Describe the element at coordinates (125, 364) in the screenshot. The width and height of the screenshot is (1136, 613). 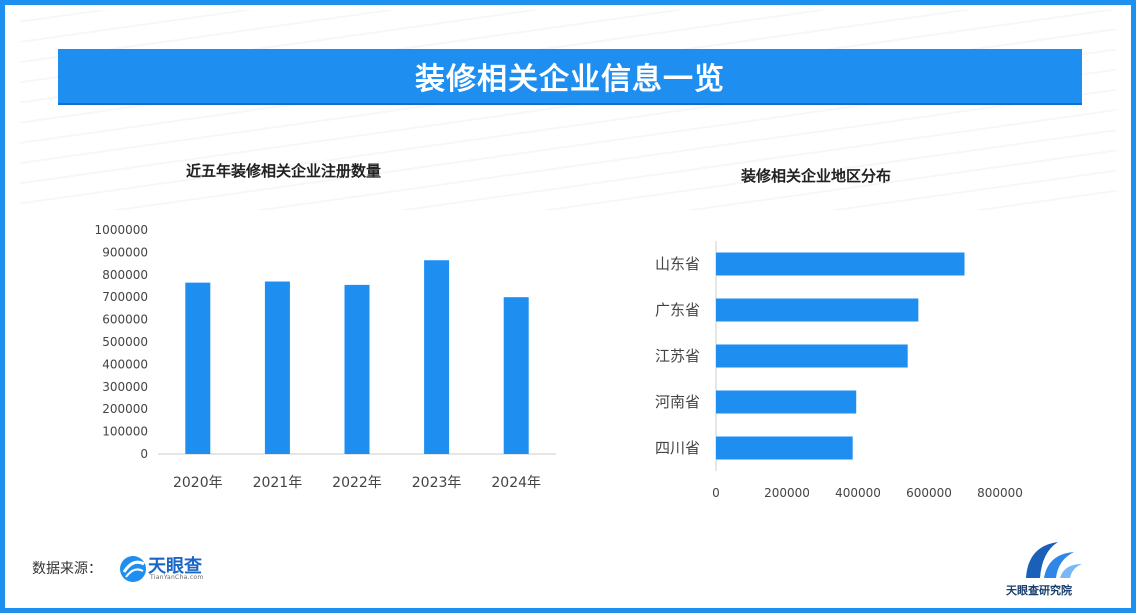
I see `y-tick-label: 400000` at that location.